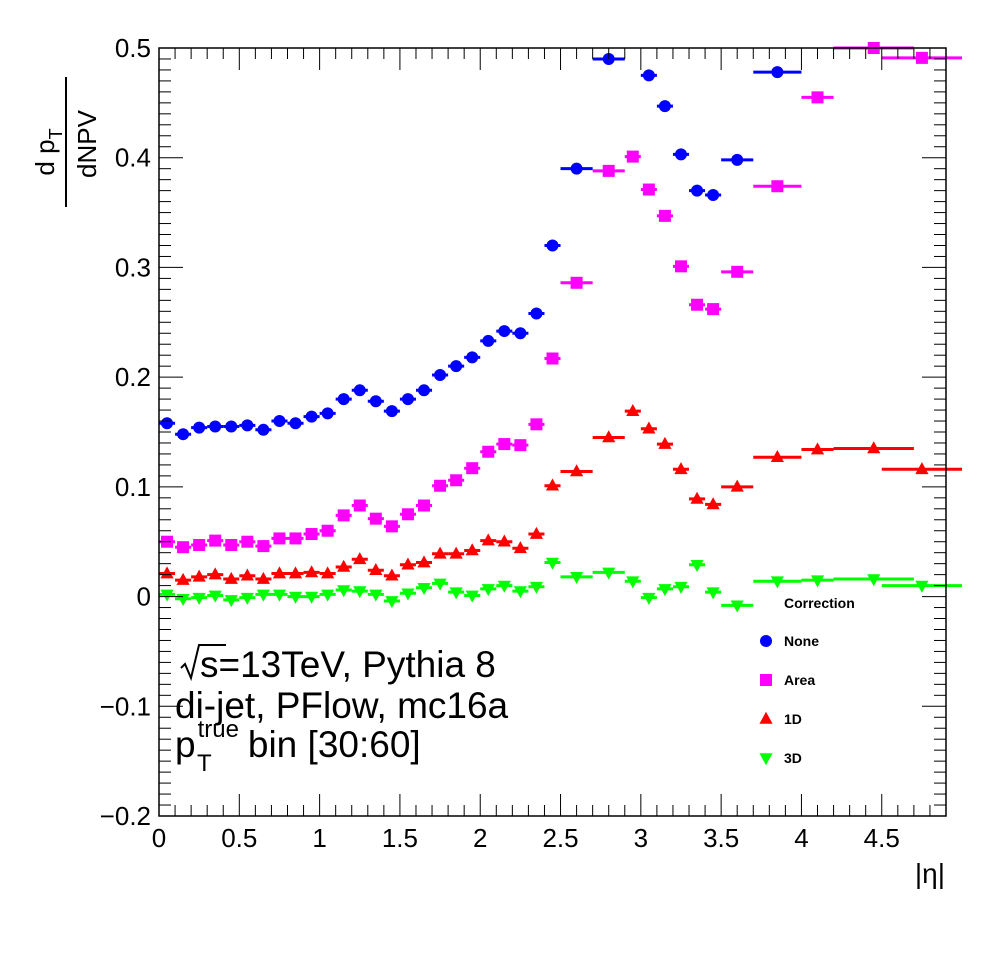 The image size is (996, 972). I want to click on y-axis-label: d pT dNPV, so click(66, 142).